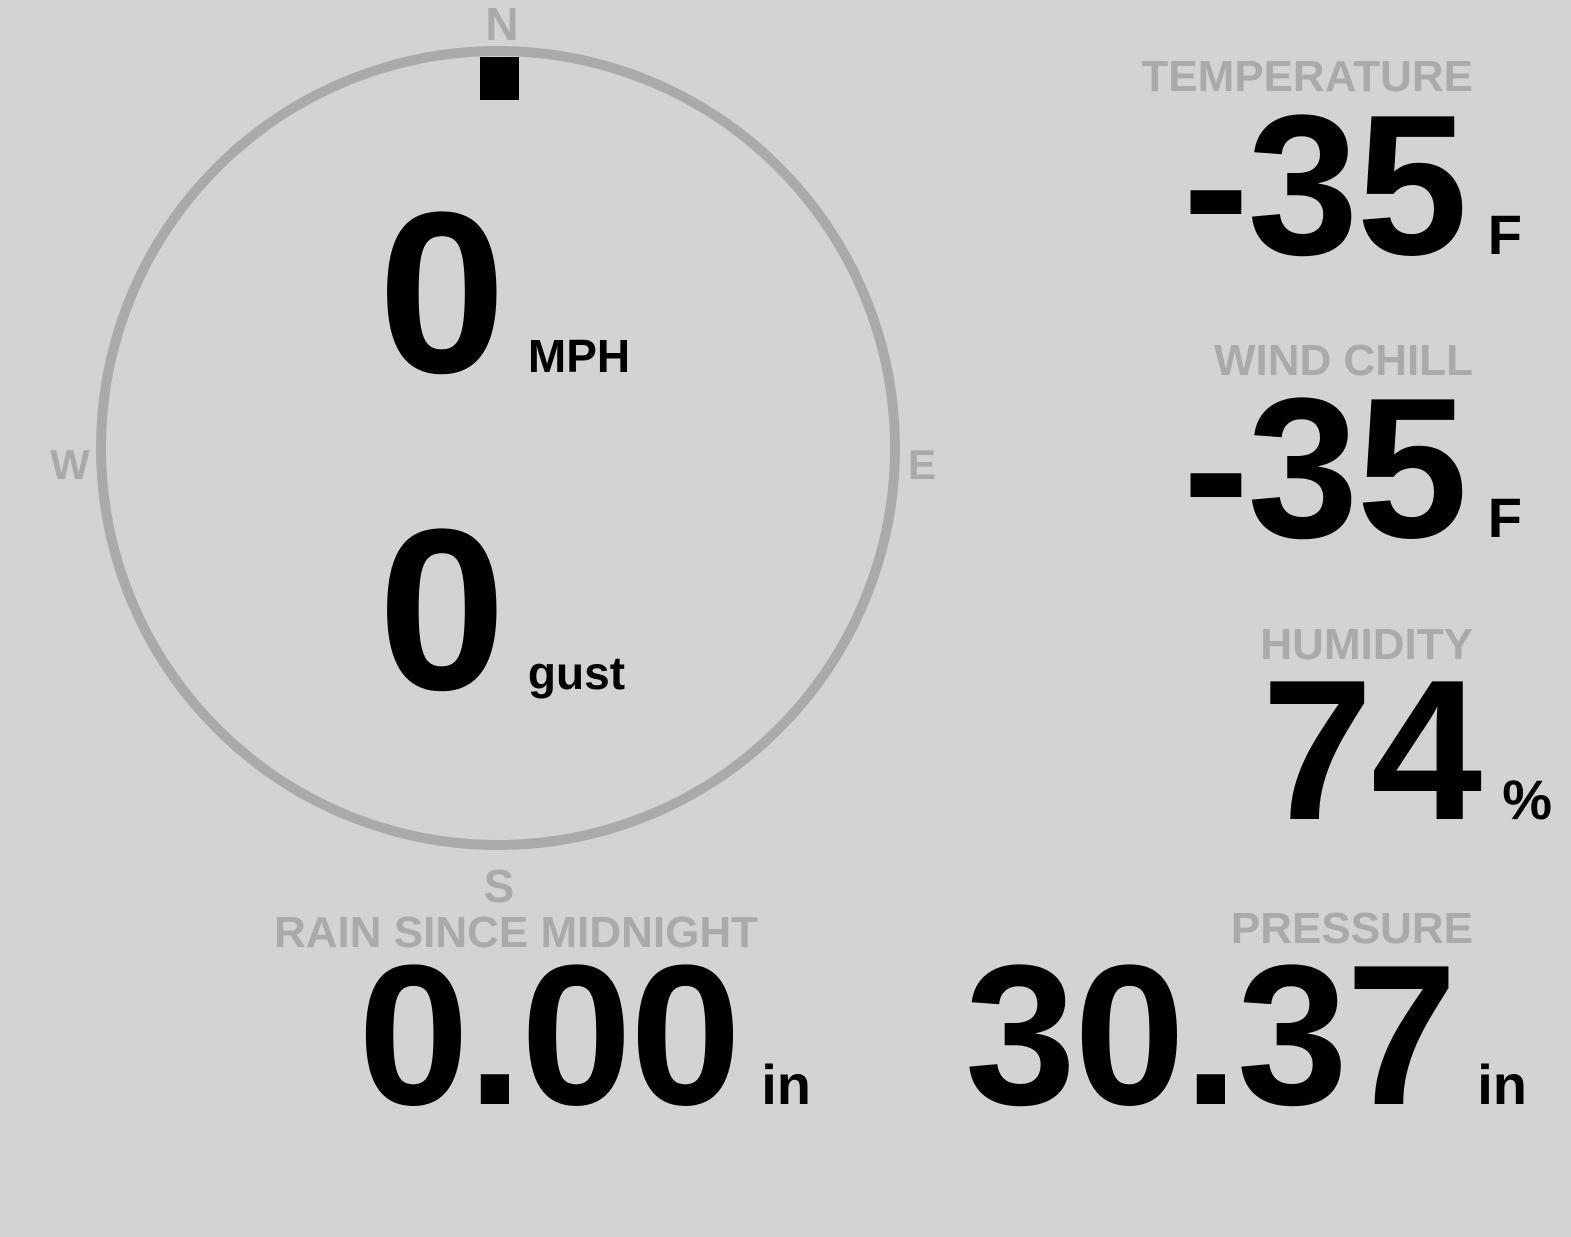 This screenshot has width=1571, height=1237. I want to click on wind-chill-reading: -35 F, so click(1352, 469).